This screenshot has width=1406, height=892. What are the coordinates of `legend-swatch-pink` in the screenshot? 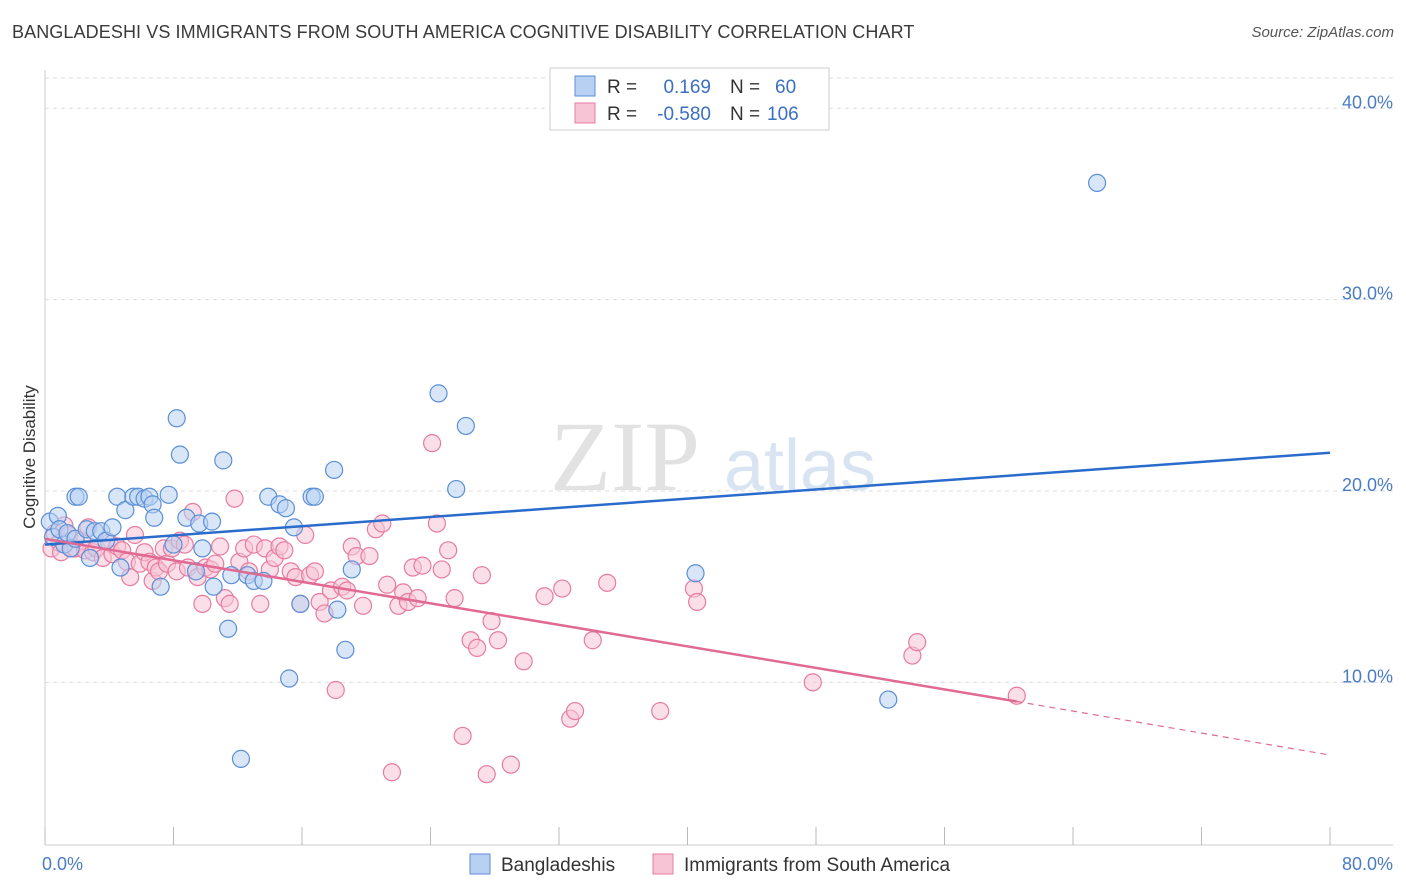 It's located at (585, 113).